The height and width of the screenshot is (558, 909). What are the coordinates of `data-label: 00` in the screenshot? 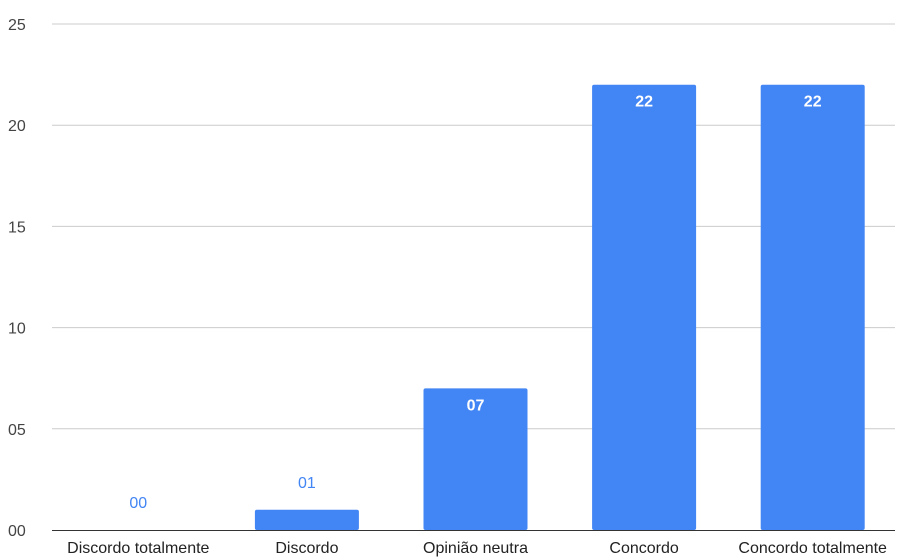 It's located at (138, 503).